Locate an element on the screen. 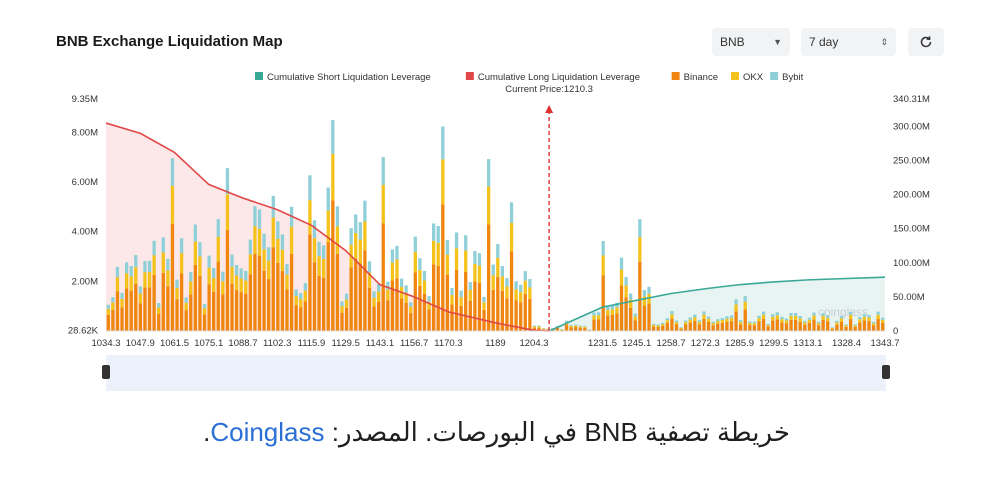 The width and height of the screenshot is (993, 486). refresh-button is located at coordinates (926, 42).